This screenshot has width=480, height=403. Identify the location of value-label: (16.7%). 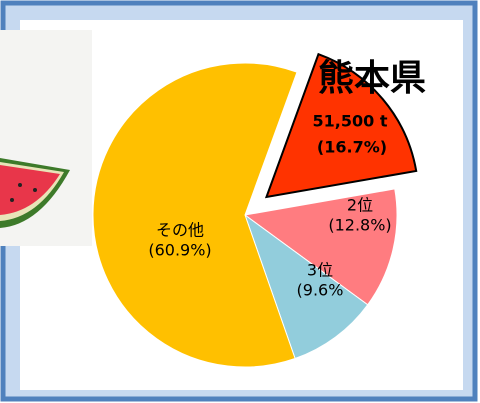
(352, 147).